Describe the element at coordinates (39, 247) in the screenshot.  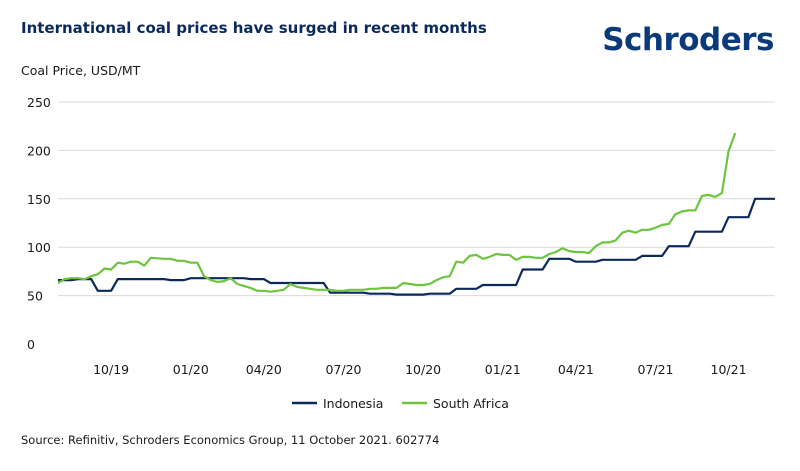
I see `y-tick-label: 100` at that location.